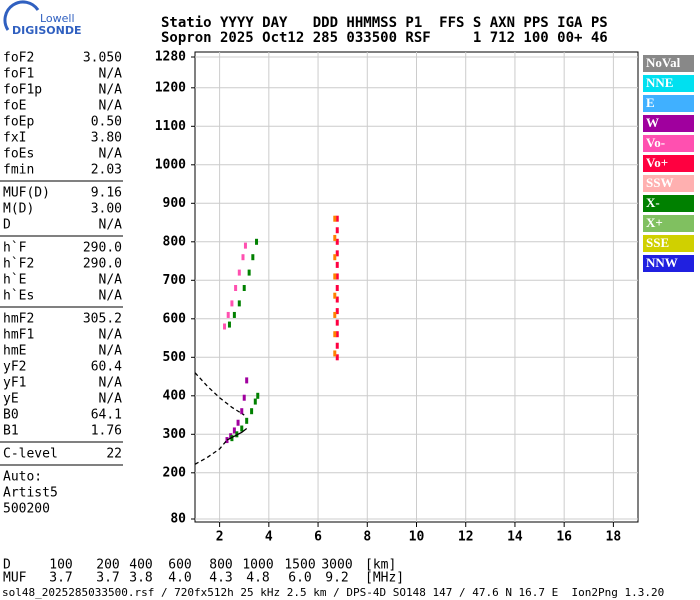 The image size is (700, 600). What do you see at coordinates (15, 248) in the screenshot?
I see `param-name: h`F` at bounding box center [15, 248].